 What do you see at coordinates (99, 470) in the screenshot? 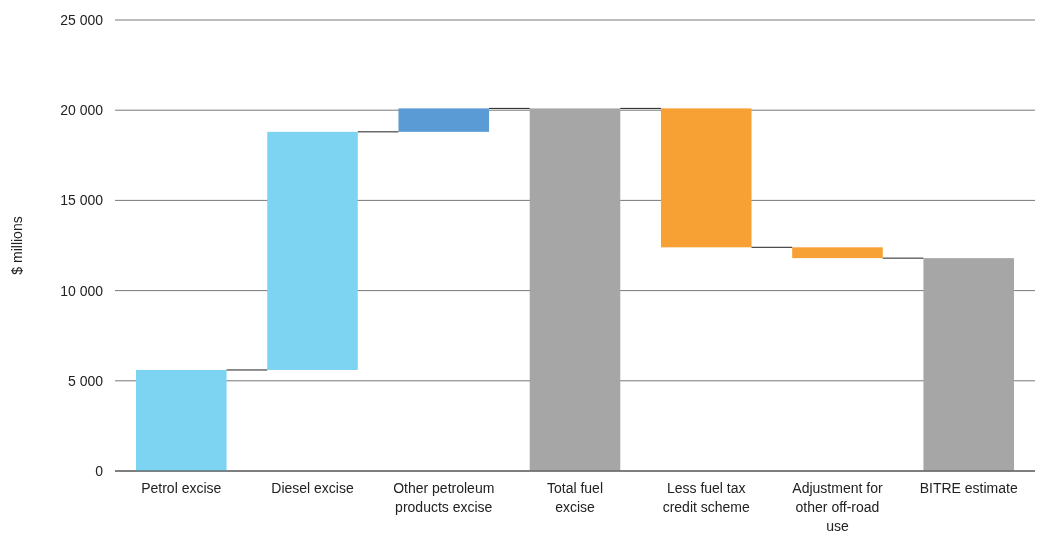
I see `y-tick-label: 0` at bounding box center [99, 470].